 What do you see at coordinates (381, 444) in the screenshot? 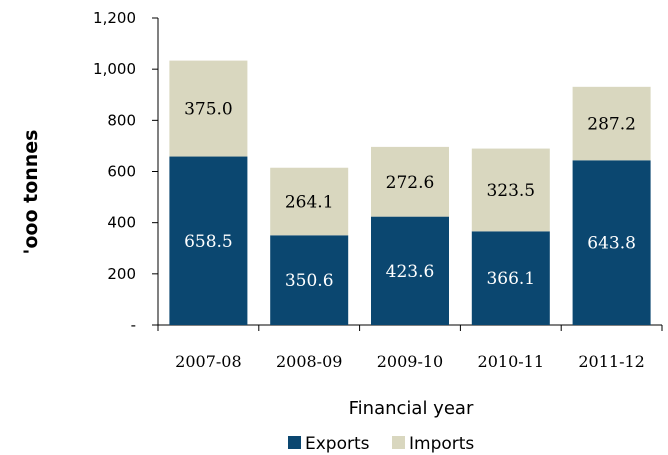
I see `legend: Exports Imports` at bounding box center [381, 444].